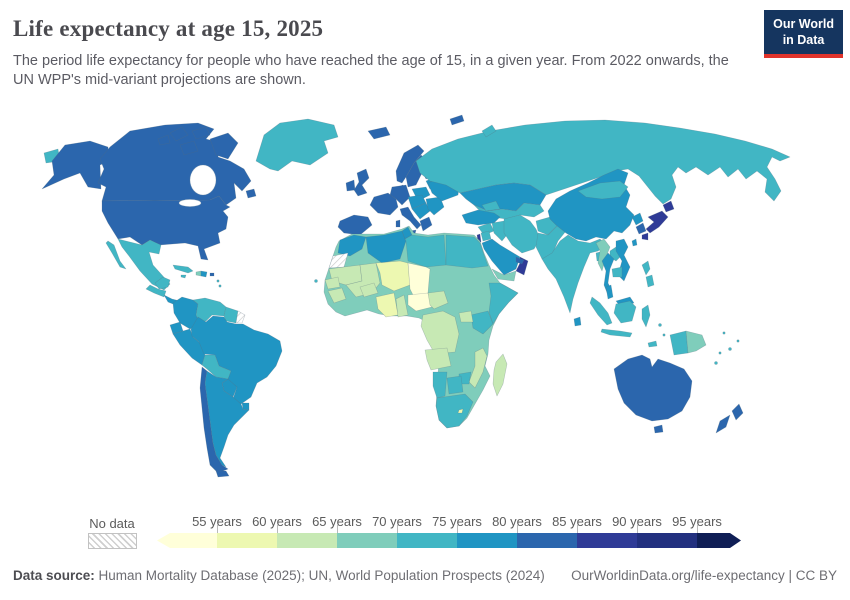  Describe the element at coordinates (352, 245) in the screenshot. I see `region-morocco` at that location.